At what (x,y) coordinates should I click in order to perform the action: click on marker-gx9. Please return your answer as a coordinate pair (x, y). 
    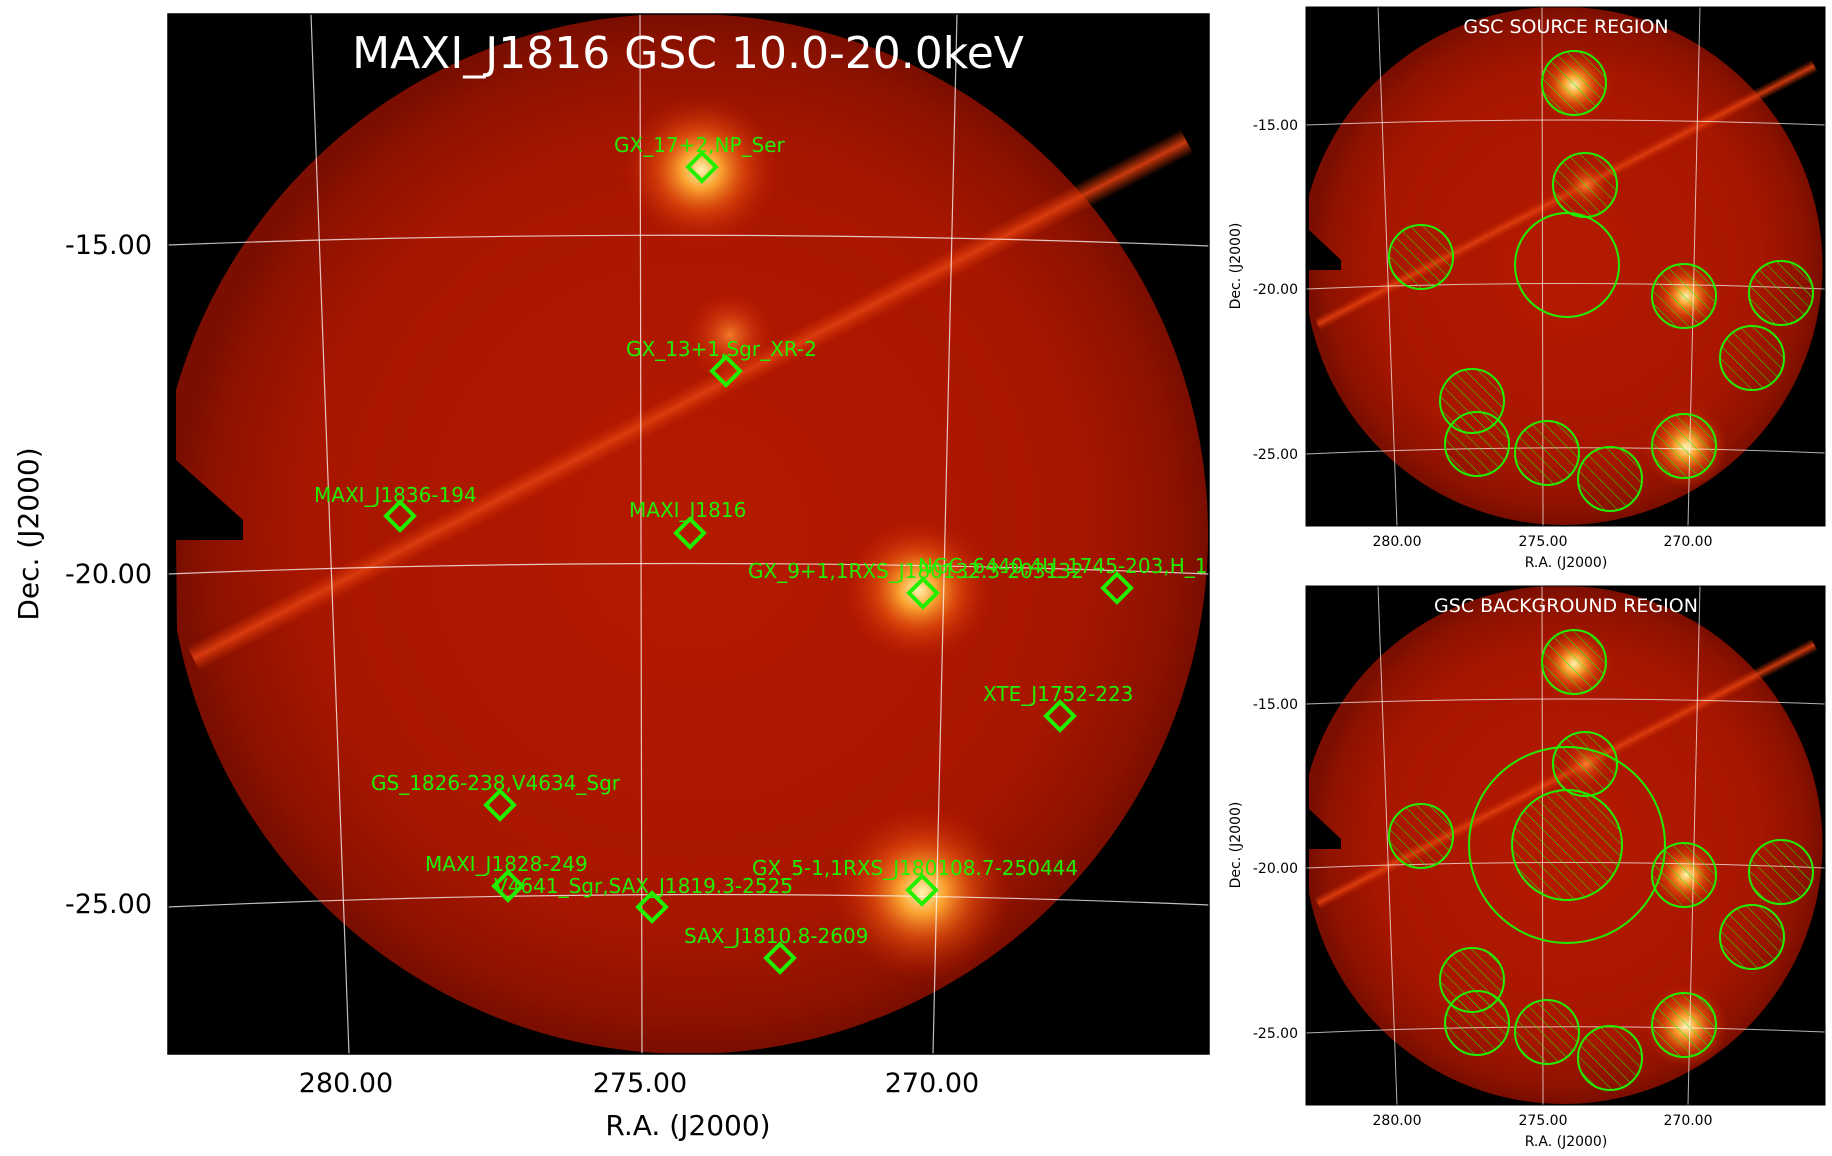
    Looking at the image, I should click on (923, 593).